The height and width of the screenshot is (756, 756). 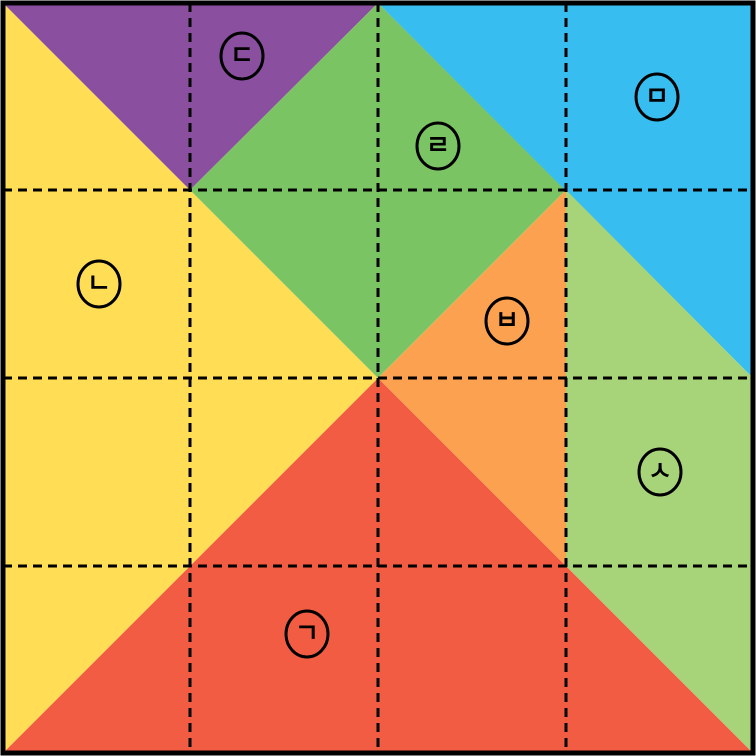 I want to click on label-giyeok: ㄱ, so click(x=307, y=634).